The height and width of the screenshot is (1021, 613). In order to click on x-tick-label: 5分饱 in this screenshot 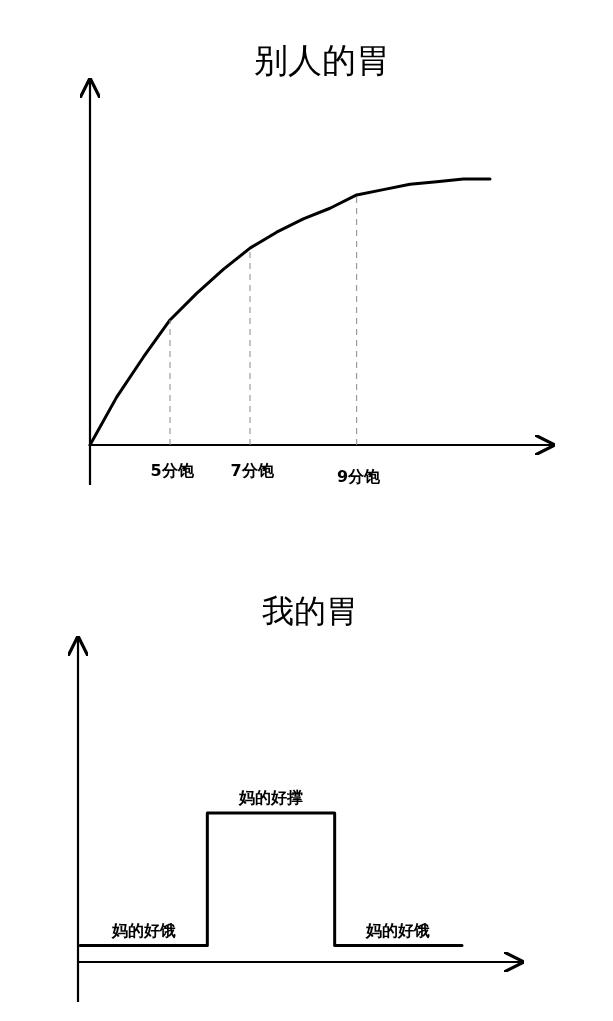, I will do `click(172, 470)`.